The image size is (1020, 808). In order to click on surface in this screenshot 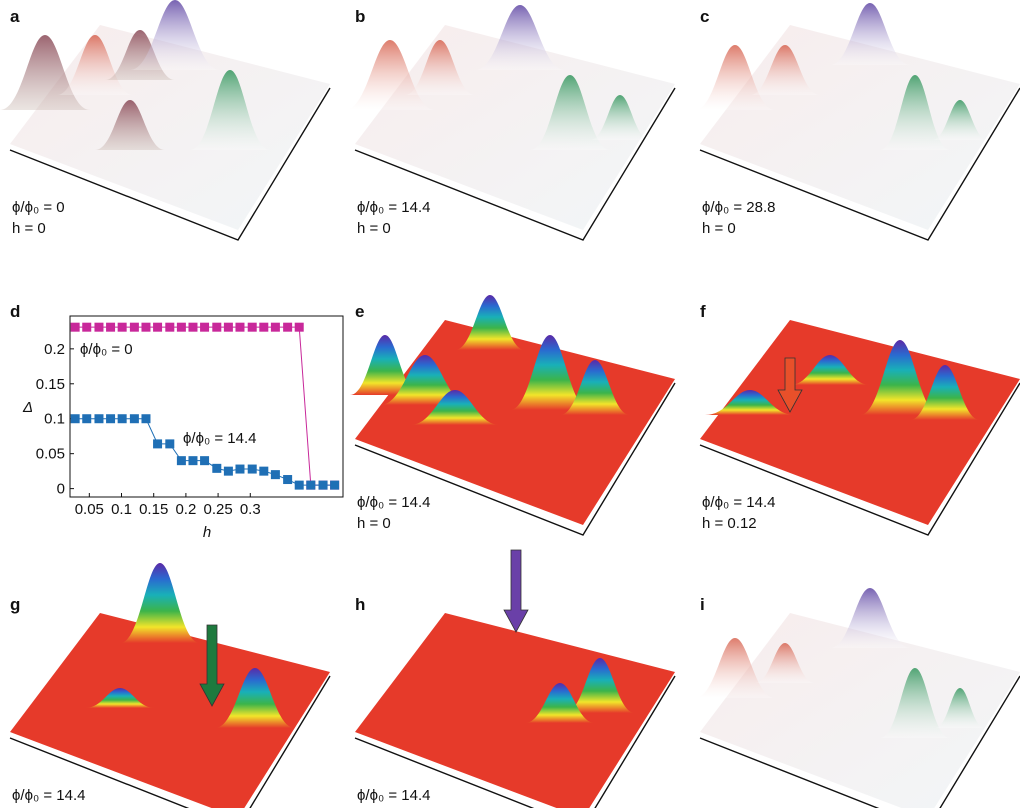, I will do `click(170, 710)`.